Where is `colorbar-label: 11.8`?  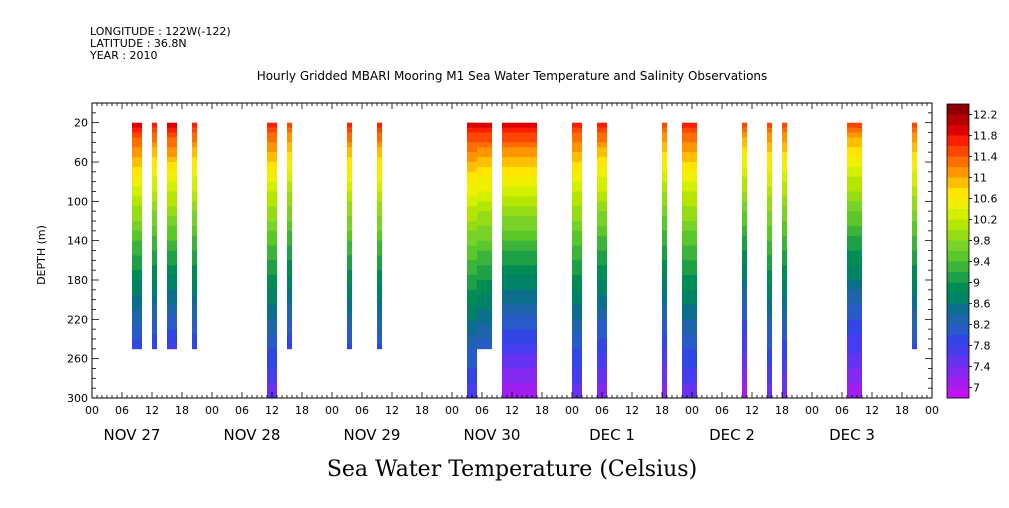 colorbar-label: 11.8 is located at coordinates (985, 136).